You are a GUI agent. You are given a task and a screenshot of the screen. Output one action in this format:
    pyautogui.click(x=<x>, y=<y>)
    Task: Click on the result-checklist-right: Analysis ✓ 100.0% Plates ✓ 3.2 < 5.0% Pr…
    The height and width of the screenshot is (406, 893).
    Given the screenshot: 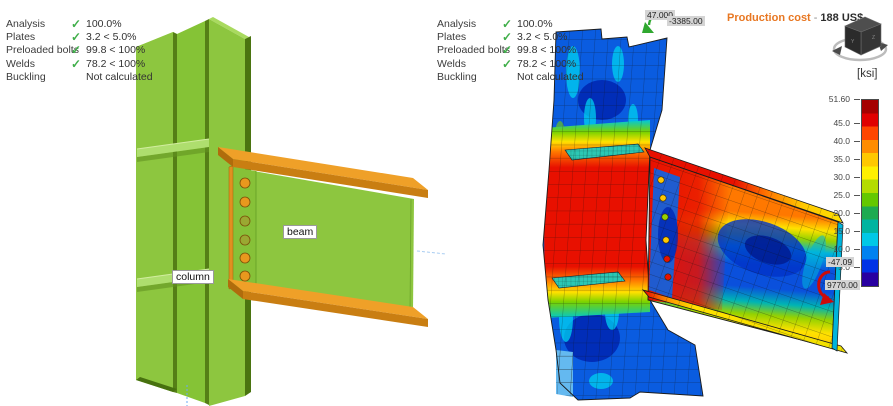 What is the action you would take?
    pyautogui.click(x=510, y=50)
    